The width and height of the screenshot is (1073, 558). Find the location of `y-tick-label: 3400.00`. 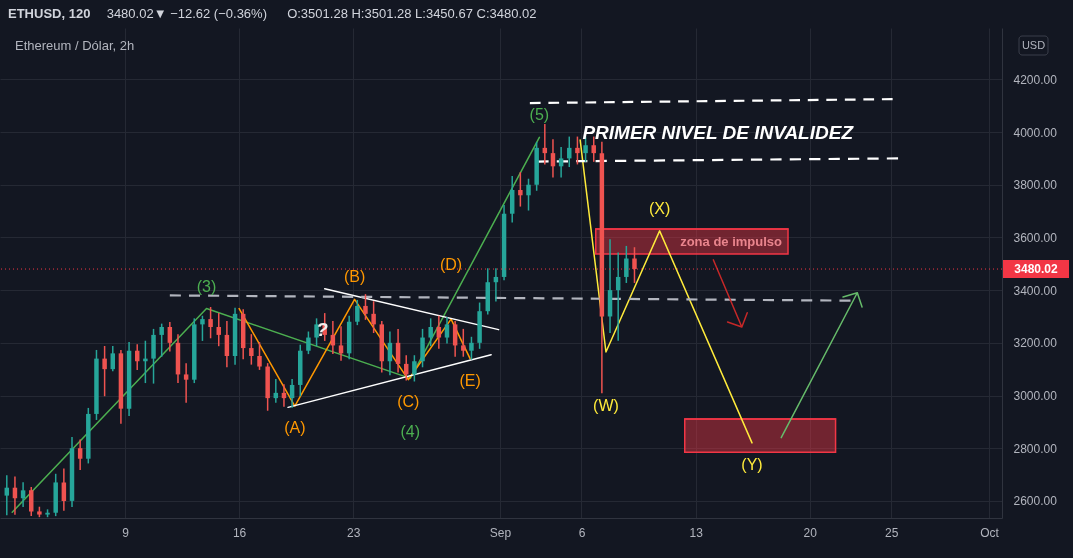

y-tick-label: 3400.00 is located at coordinates (1035, 290).